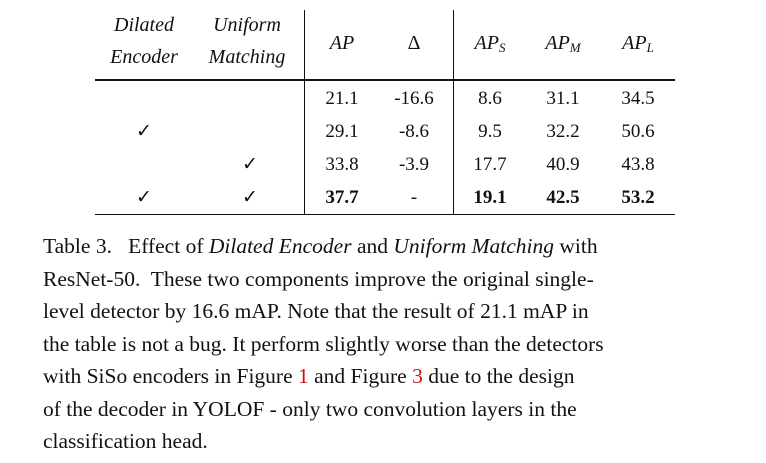  Describe the element at coordinates (563, 164) in the screenshot. I see `row-3-apm: 40.9` at that location.